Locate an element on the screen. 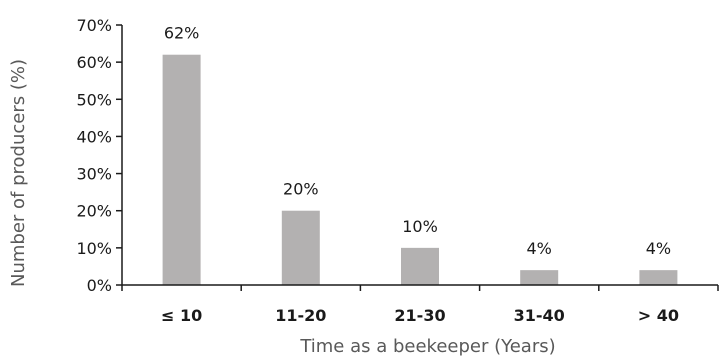  x-axis-title: Time as a beekeeper (Years) is located at coordinates (427, 346).